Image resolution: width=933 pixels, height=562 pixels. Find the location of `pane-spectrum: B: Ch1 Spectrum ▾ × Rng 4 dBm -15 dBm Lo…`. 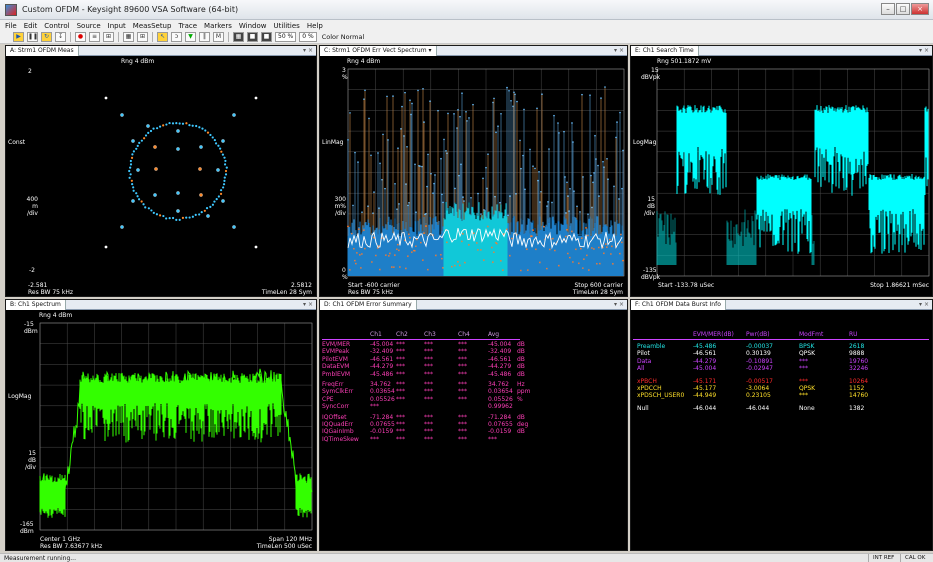

pane-spectrum: B: Ch1 Spectrum ▾ × Rng 4 dBm -15 dBm Lo… is located at coordinates (161, 425).